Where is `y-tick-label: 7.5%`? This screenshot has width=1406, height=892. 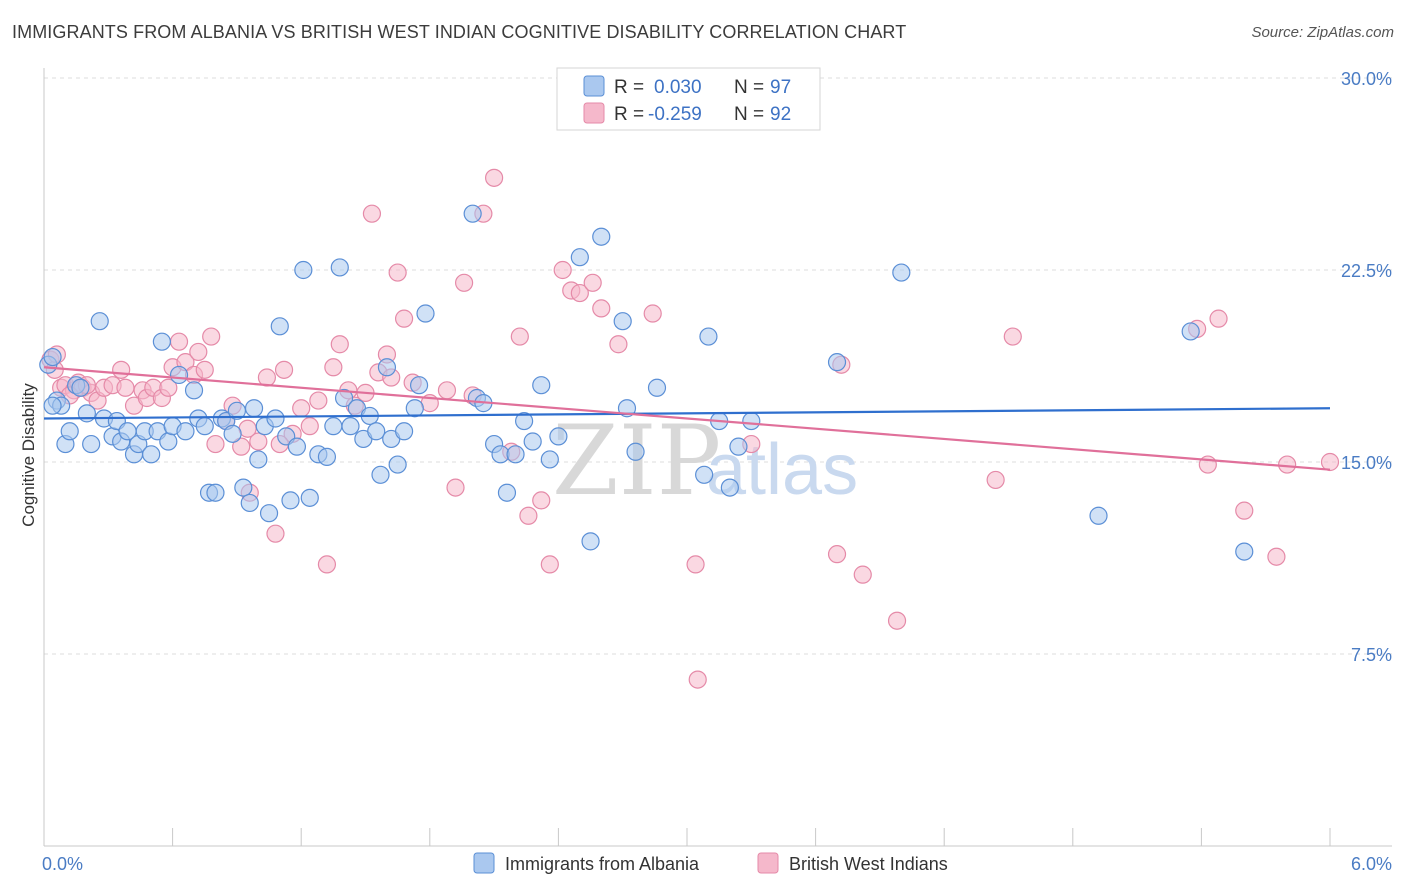 y-tick-label: 7.5% is located at coordinates (1371, 655).